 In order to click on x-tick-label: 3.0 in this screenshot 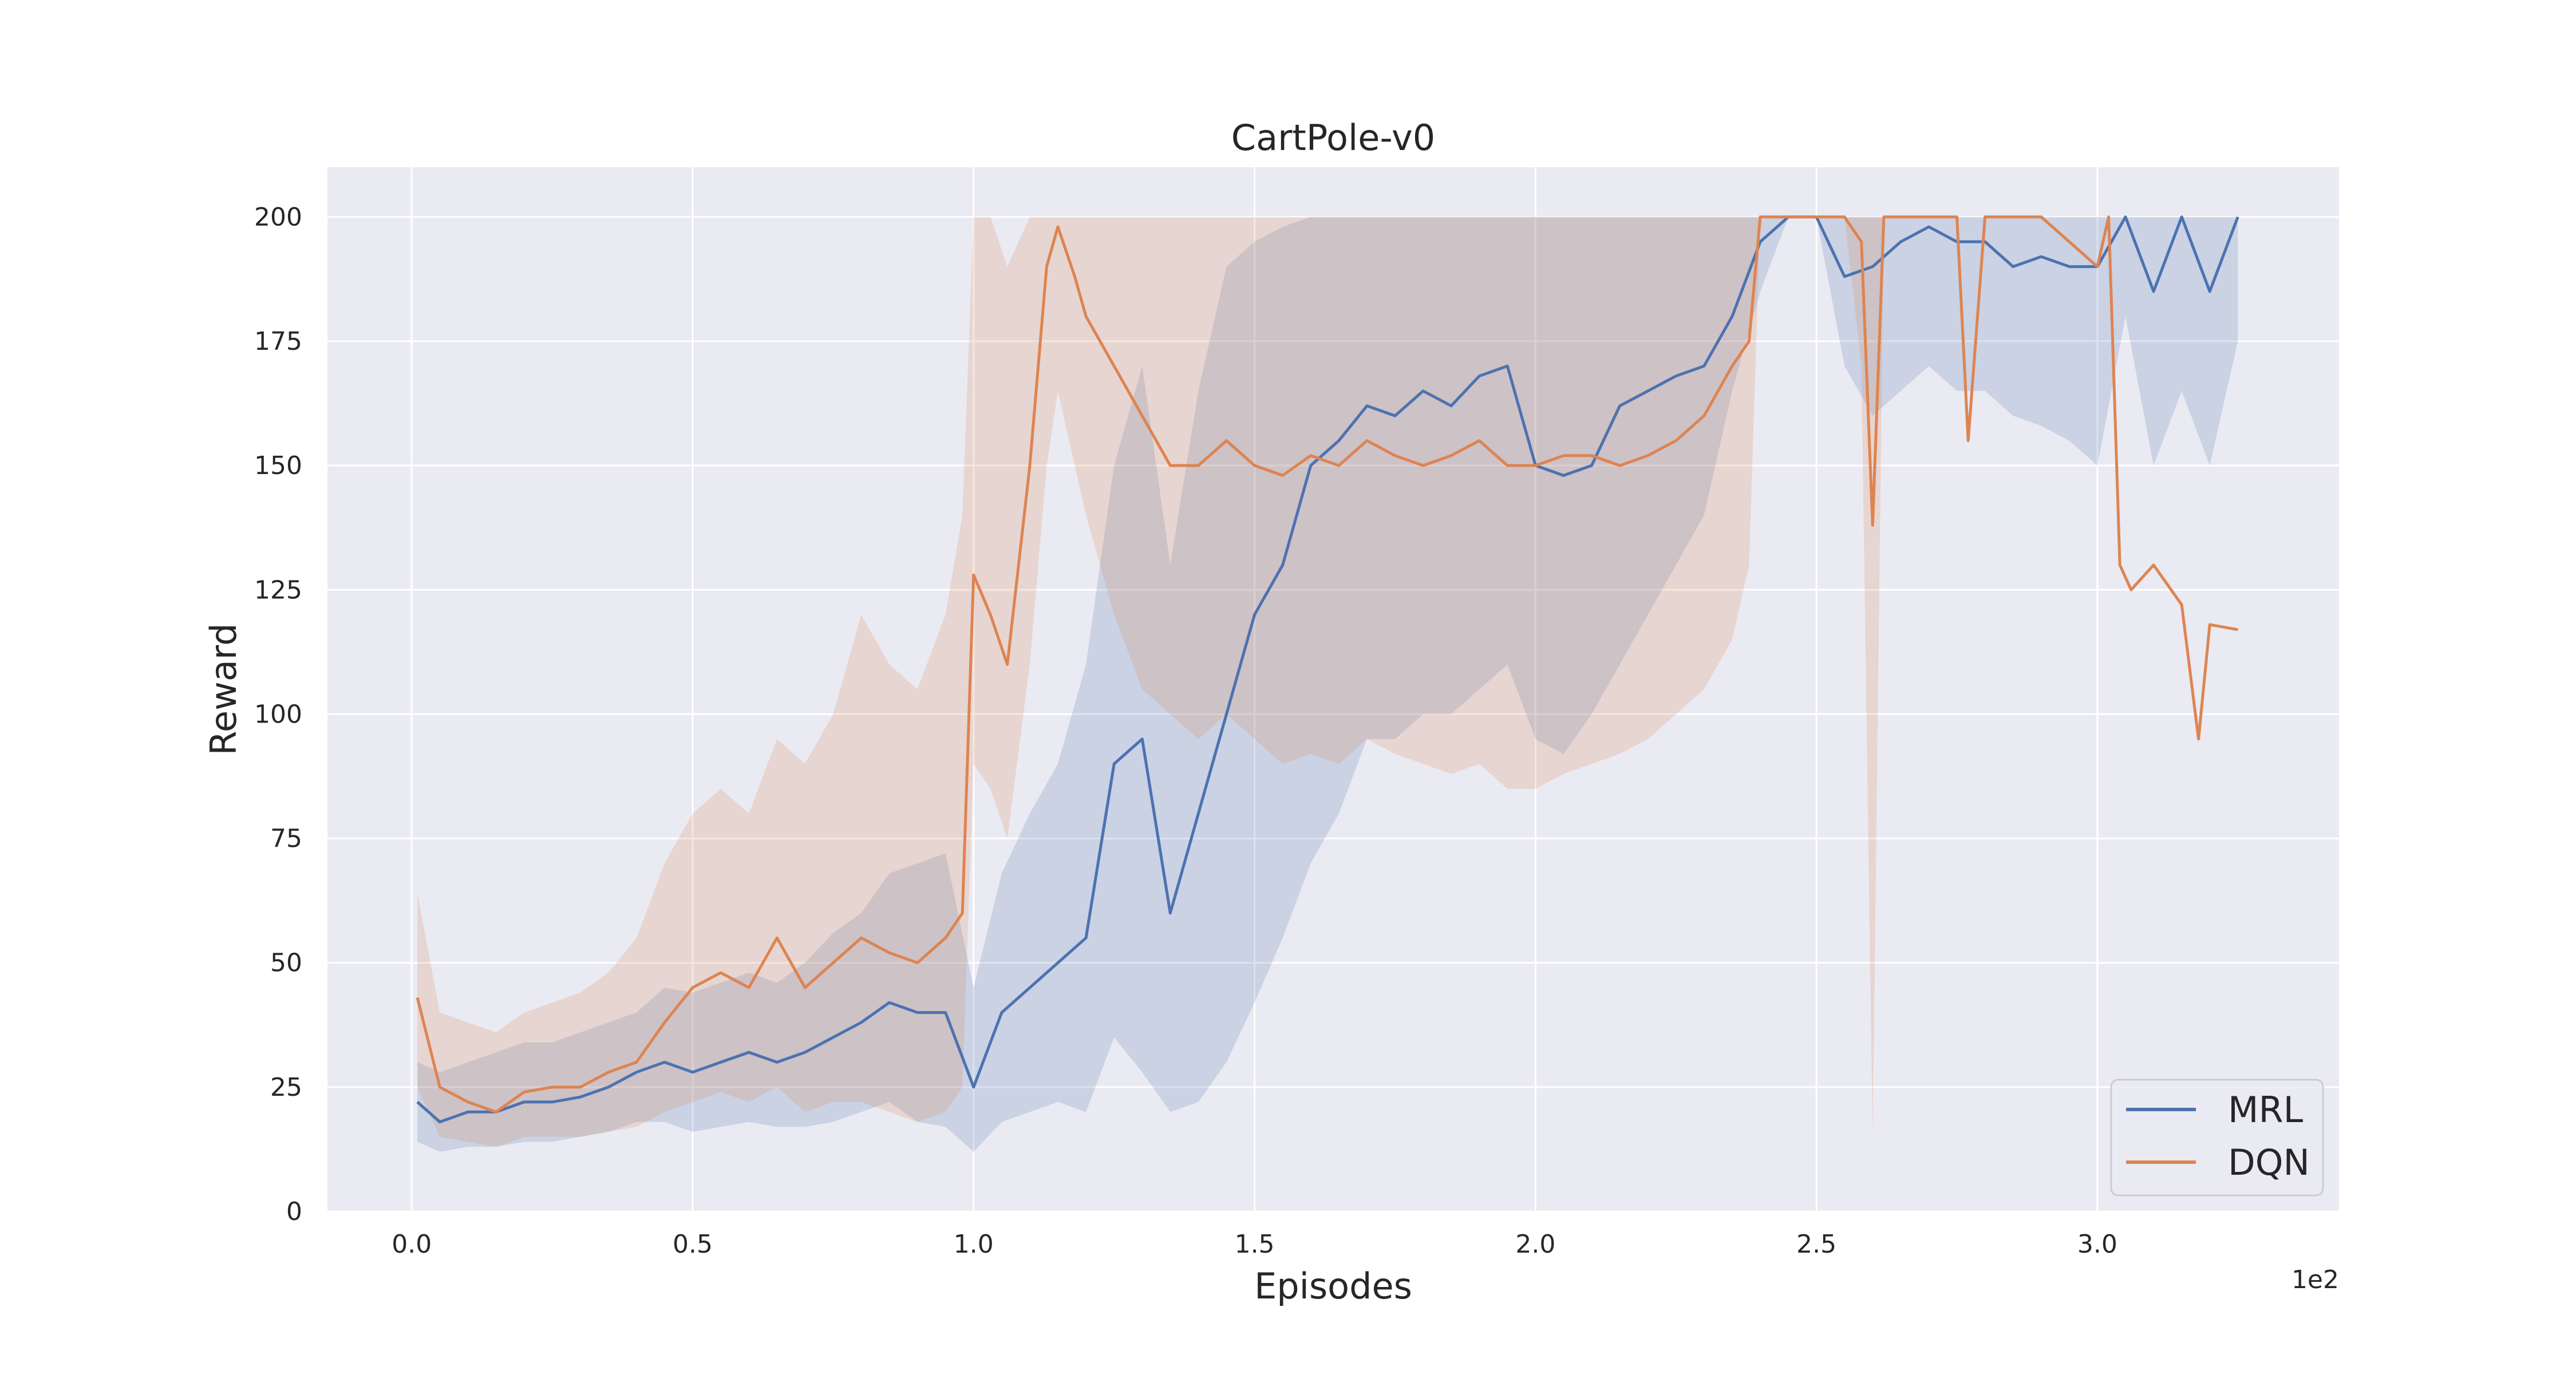, I will do `click(2097, 1245)`.